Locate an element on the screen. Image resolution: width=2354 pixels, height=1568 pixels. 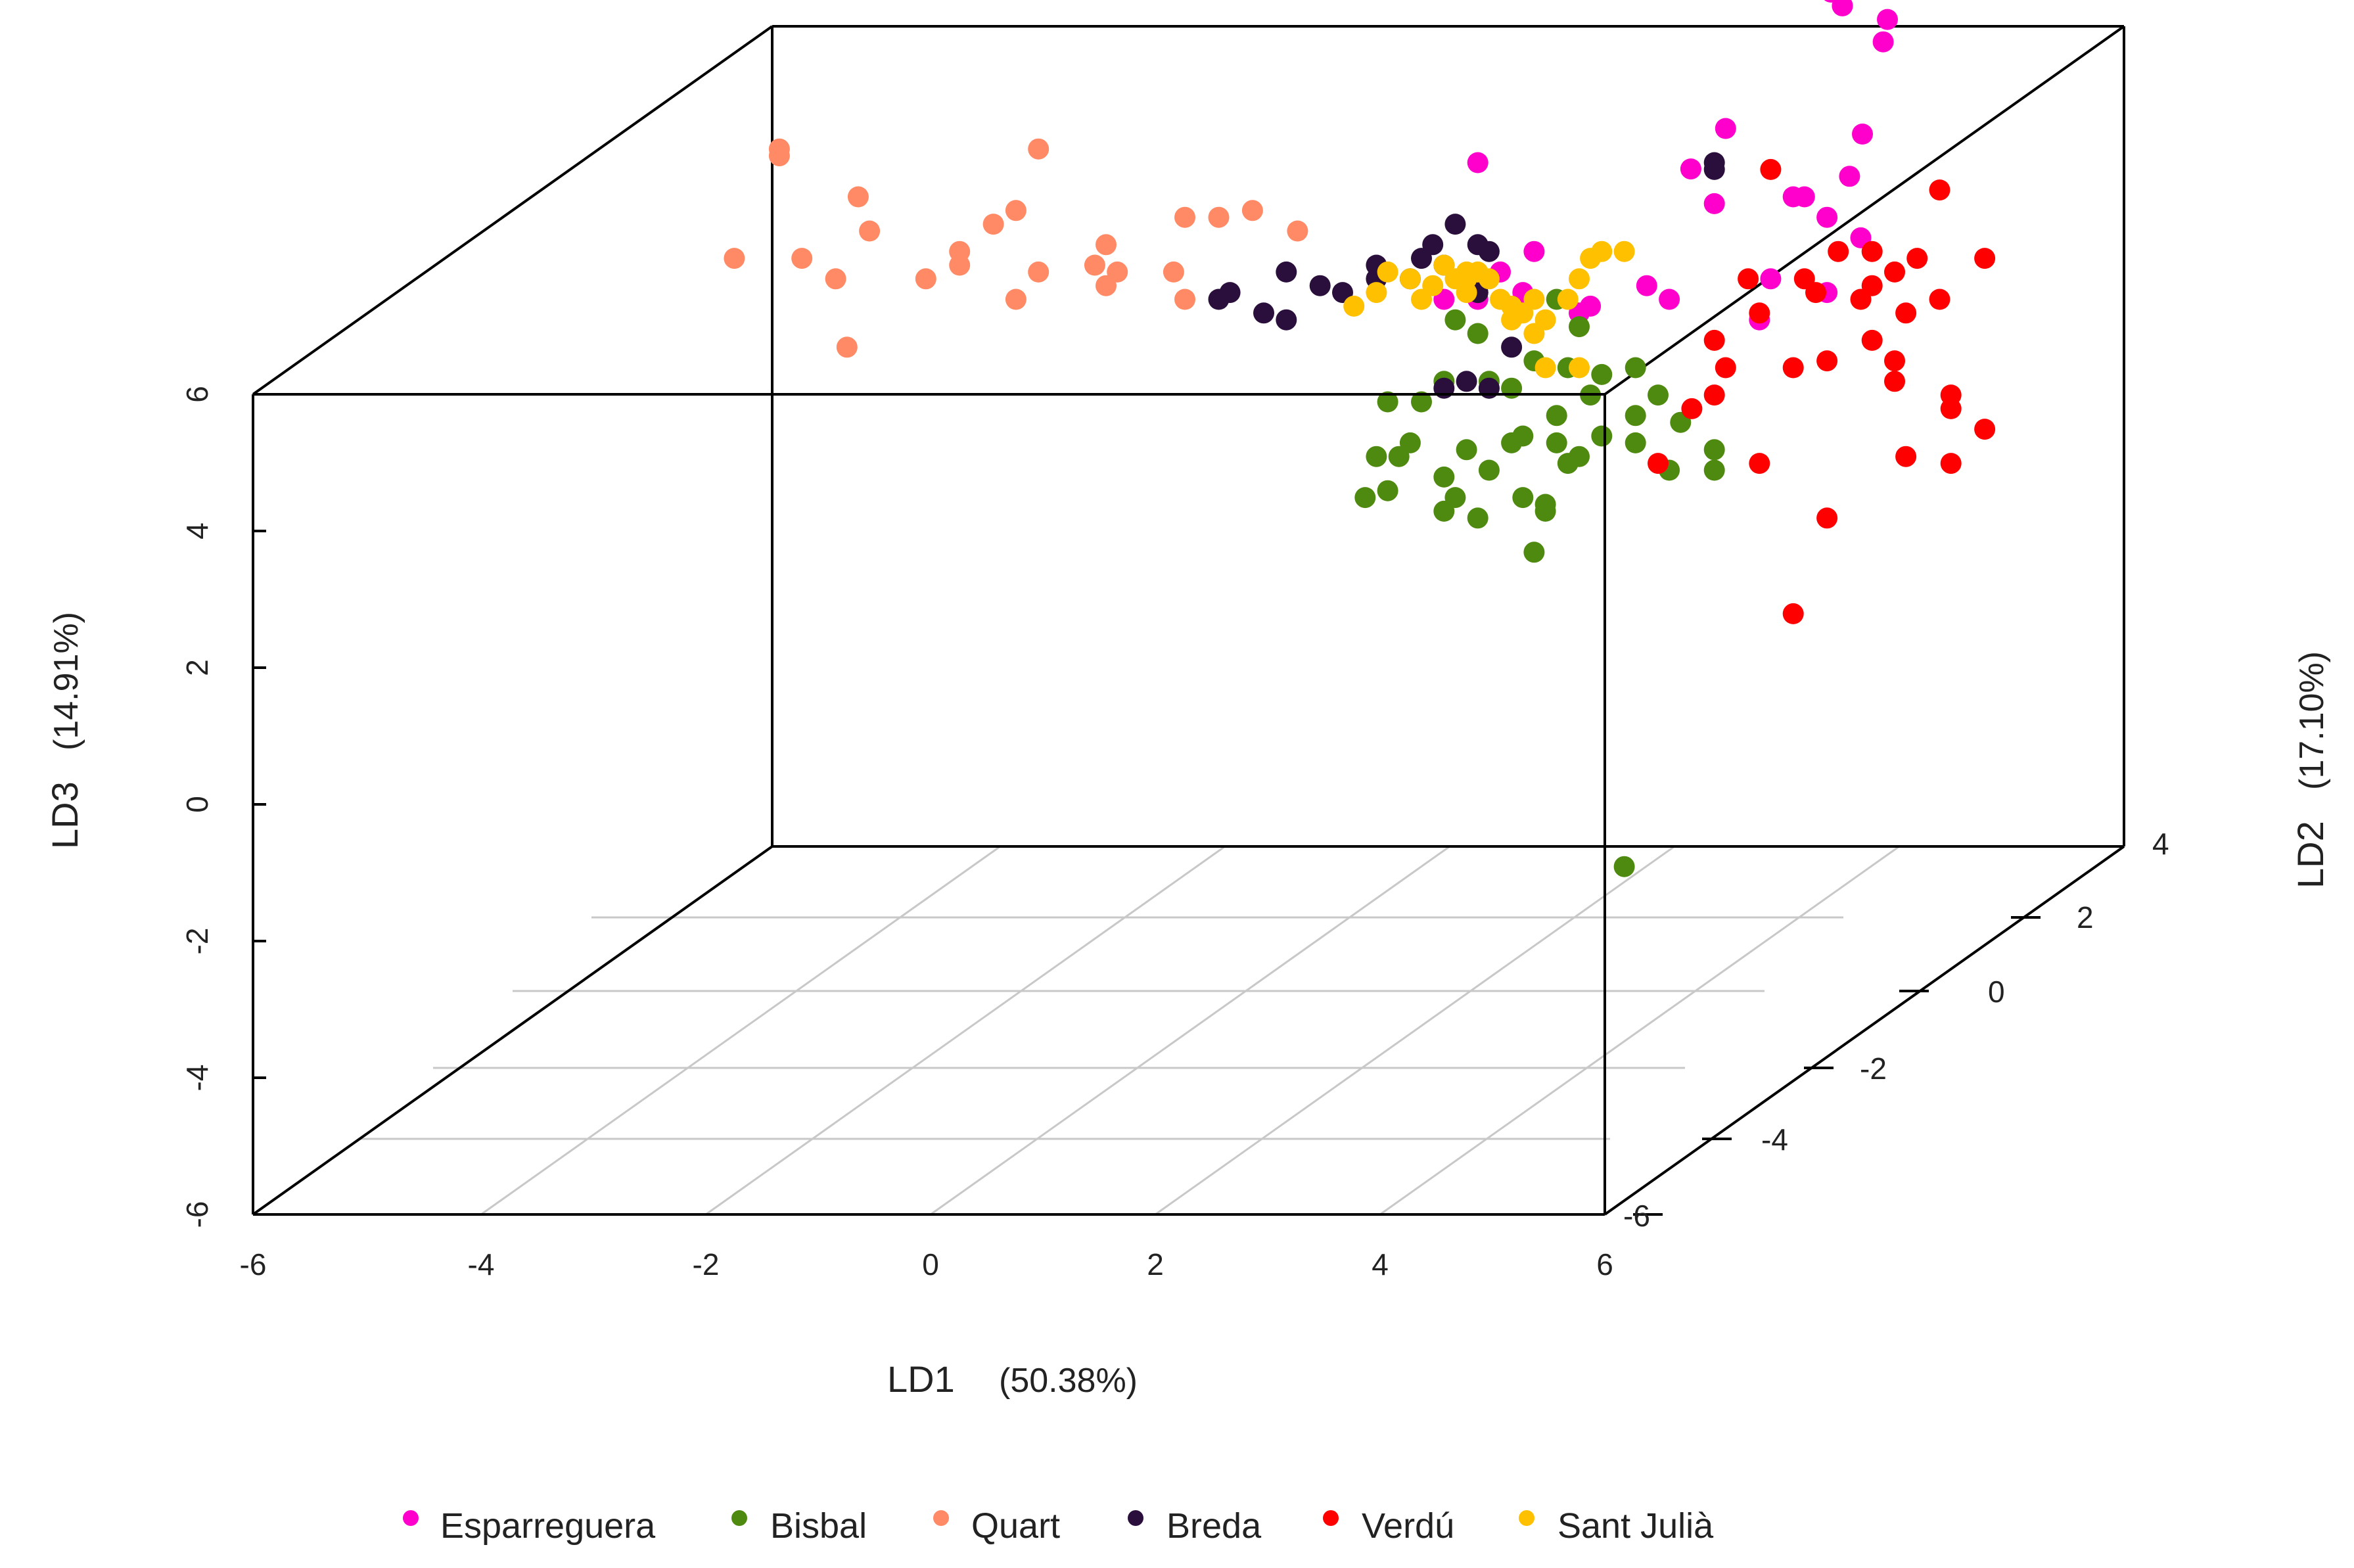
legend-item-breda: Breda is located at coordinates (1195, 1526).